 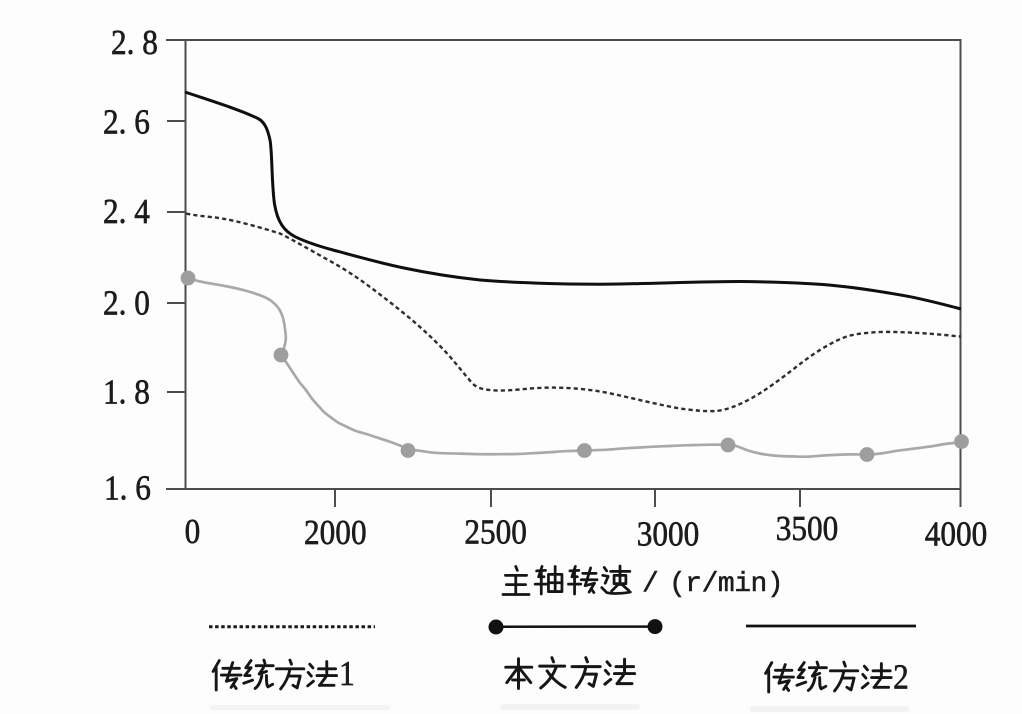 I want to click on svg-text: 1, so click(x=347, y=674).